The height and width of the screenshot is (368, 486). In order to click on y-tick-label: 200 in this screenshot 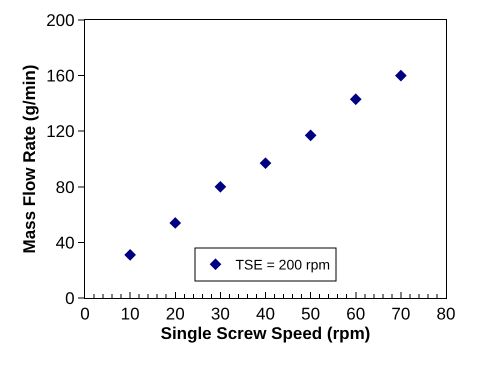, I will do `click(60, 20)`.